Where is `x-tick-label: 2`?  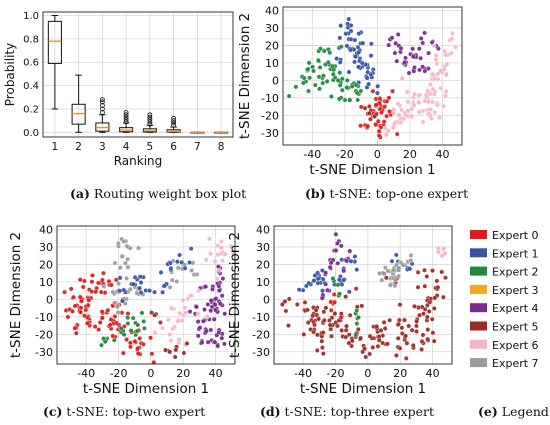 x-tick-label: 2 is located at coordinates (78, 147).